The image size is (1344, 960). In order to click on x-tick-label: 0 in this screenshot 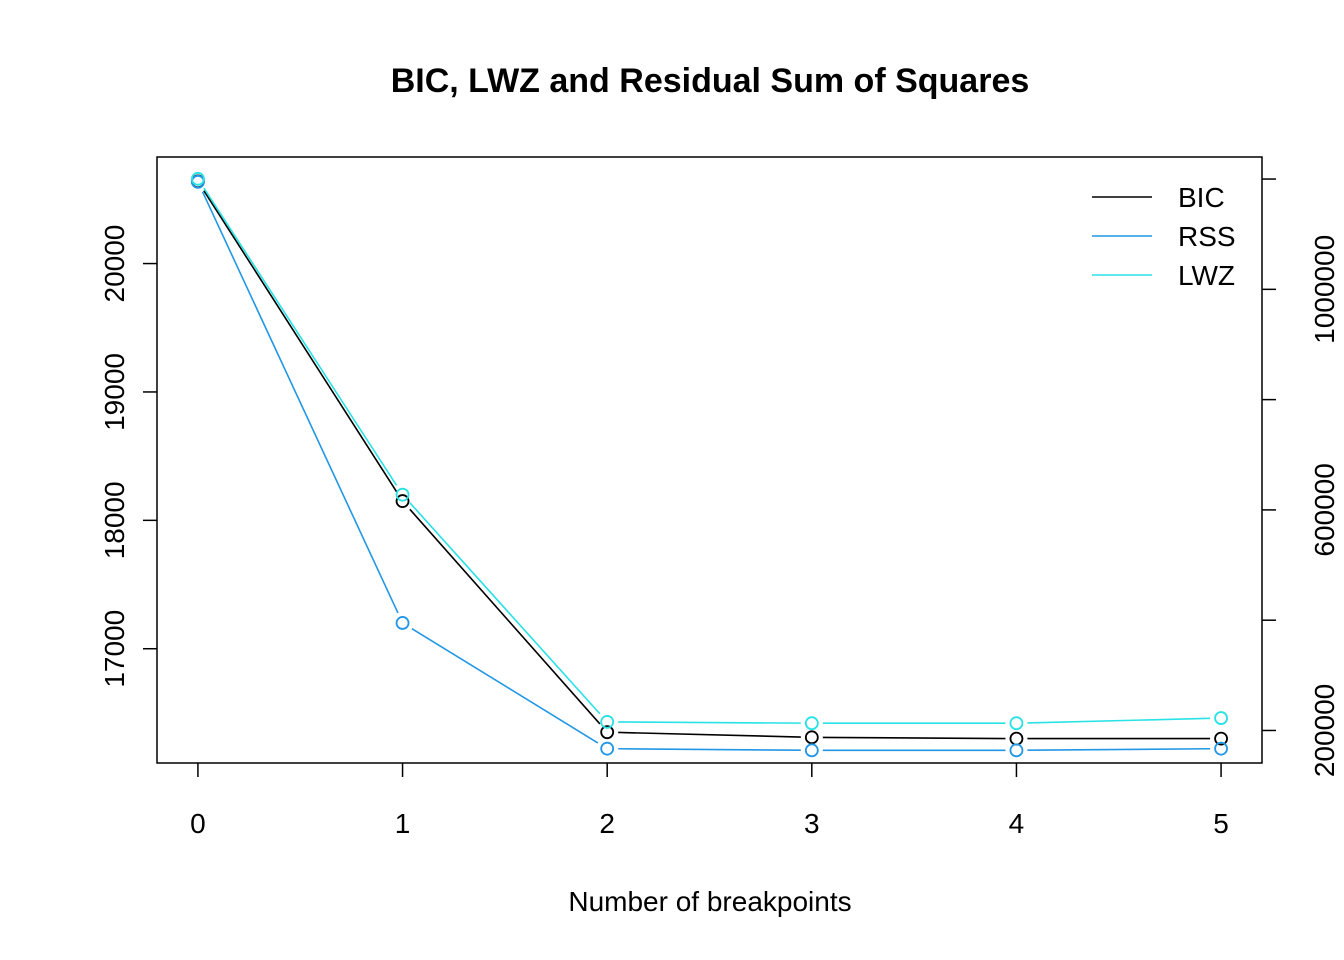, I will do `click(198, 823)`.